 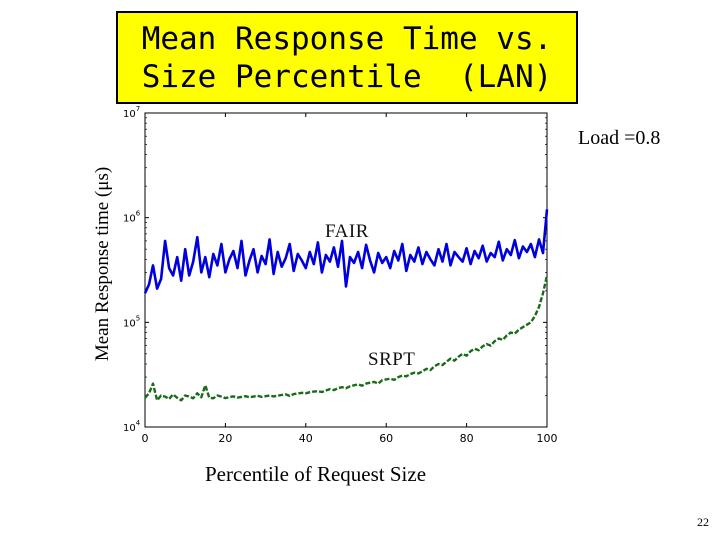 What do you see at coordinates (306, 438) in the screenshot?
I see `x-tick-label: 40` at bounding box center [306, 438].